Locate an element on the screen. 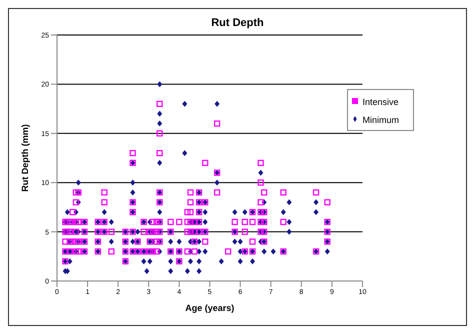  legend-label: Intensive is located at coordinates (380, 102).